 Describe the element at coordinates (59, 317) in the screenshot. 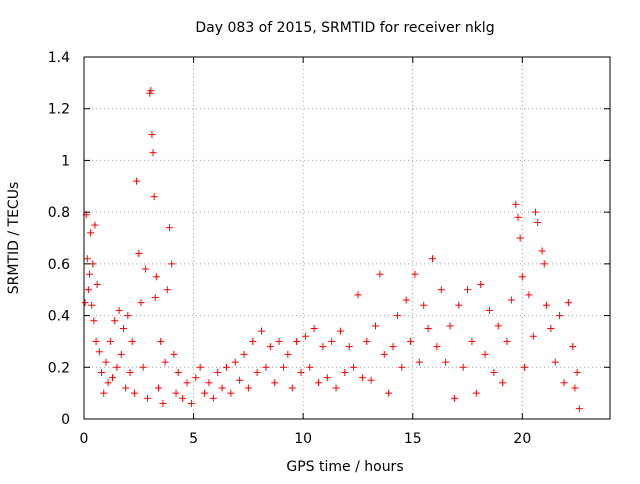

I see `y-tick-label: 0.4` at that location.